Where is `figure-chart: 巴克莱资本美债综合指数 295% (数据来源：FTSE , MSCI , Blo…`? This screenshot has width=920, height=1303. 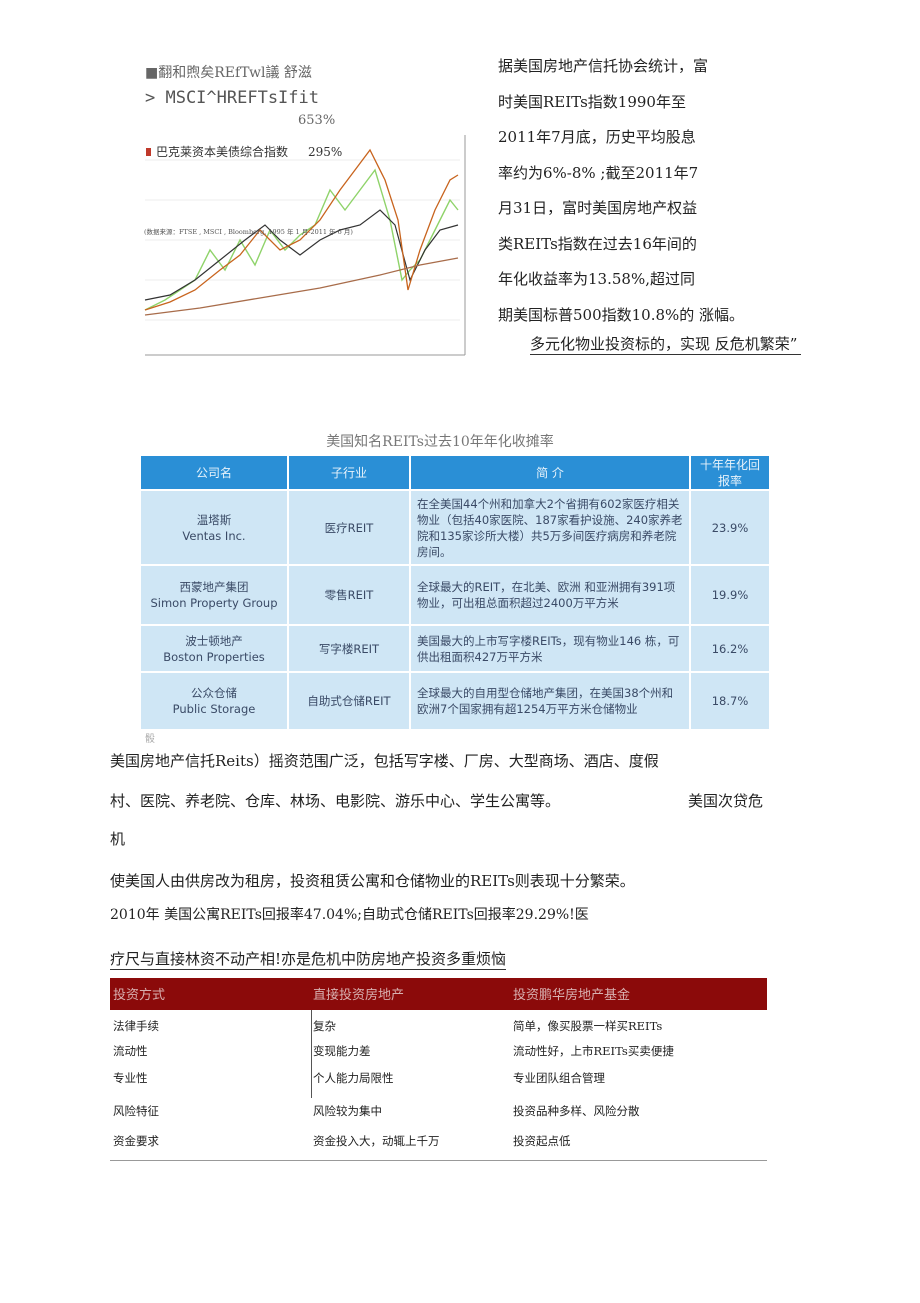
figure-chart: 巴克莱资本美债综合指数 295% (数据来源：FTSE , MSCI , Blo… is located at coordinates (305, 249).